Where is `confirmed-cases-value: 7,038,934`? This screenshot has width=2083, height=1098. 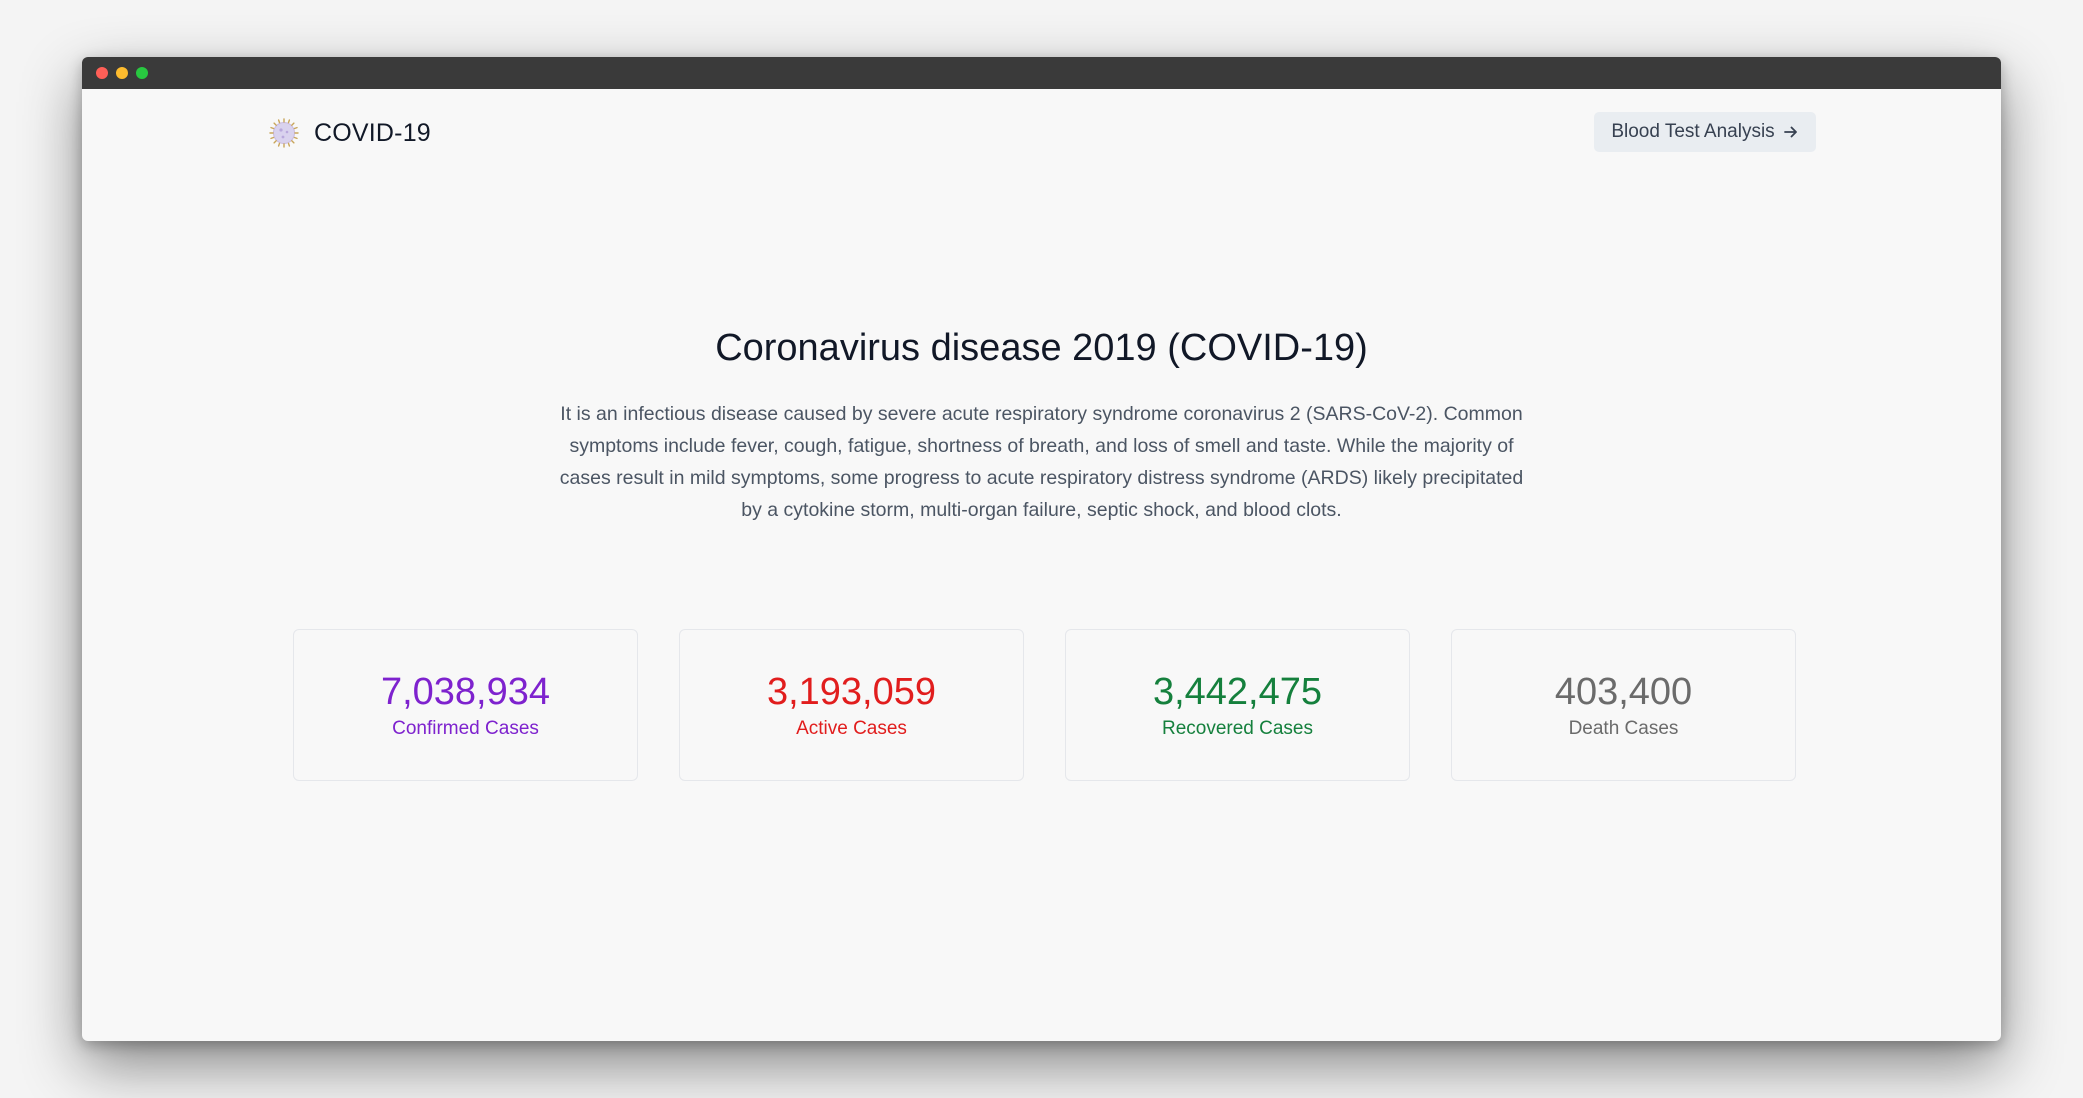 confirmed-cases-value: 7,038,934 is located at coordinates (465, 692).